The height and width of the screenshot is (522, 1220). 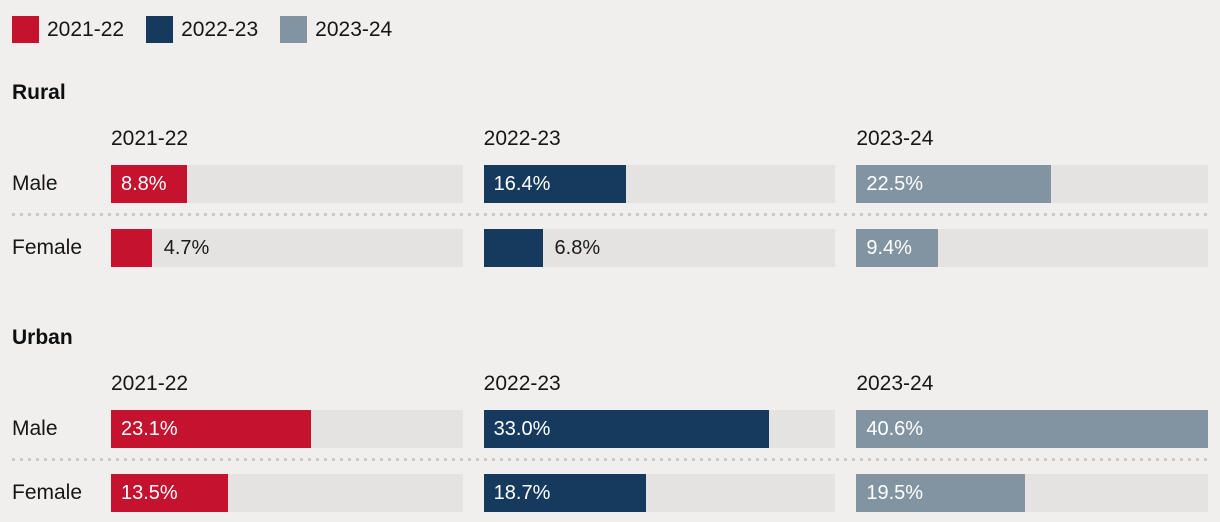 What do you see at coordinates (577, 248) in the screenshot?
I see `bar-value-label: 6.8%` at bounding box center [577, 248].